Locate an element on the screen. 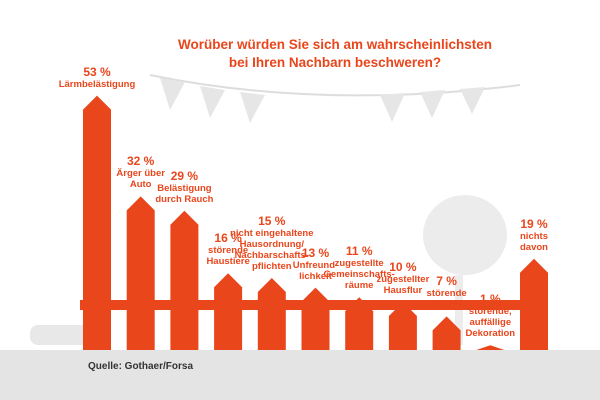  value-label: 11 % is located at coordinates (359, 251).